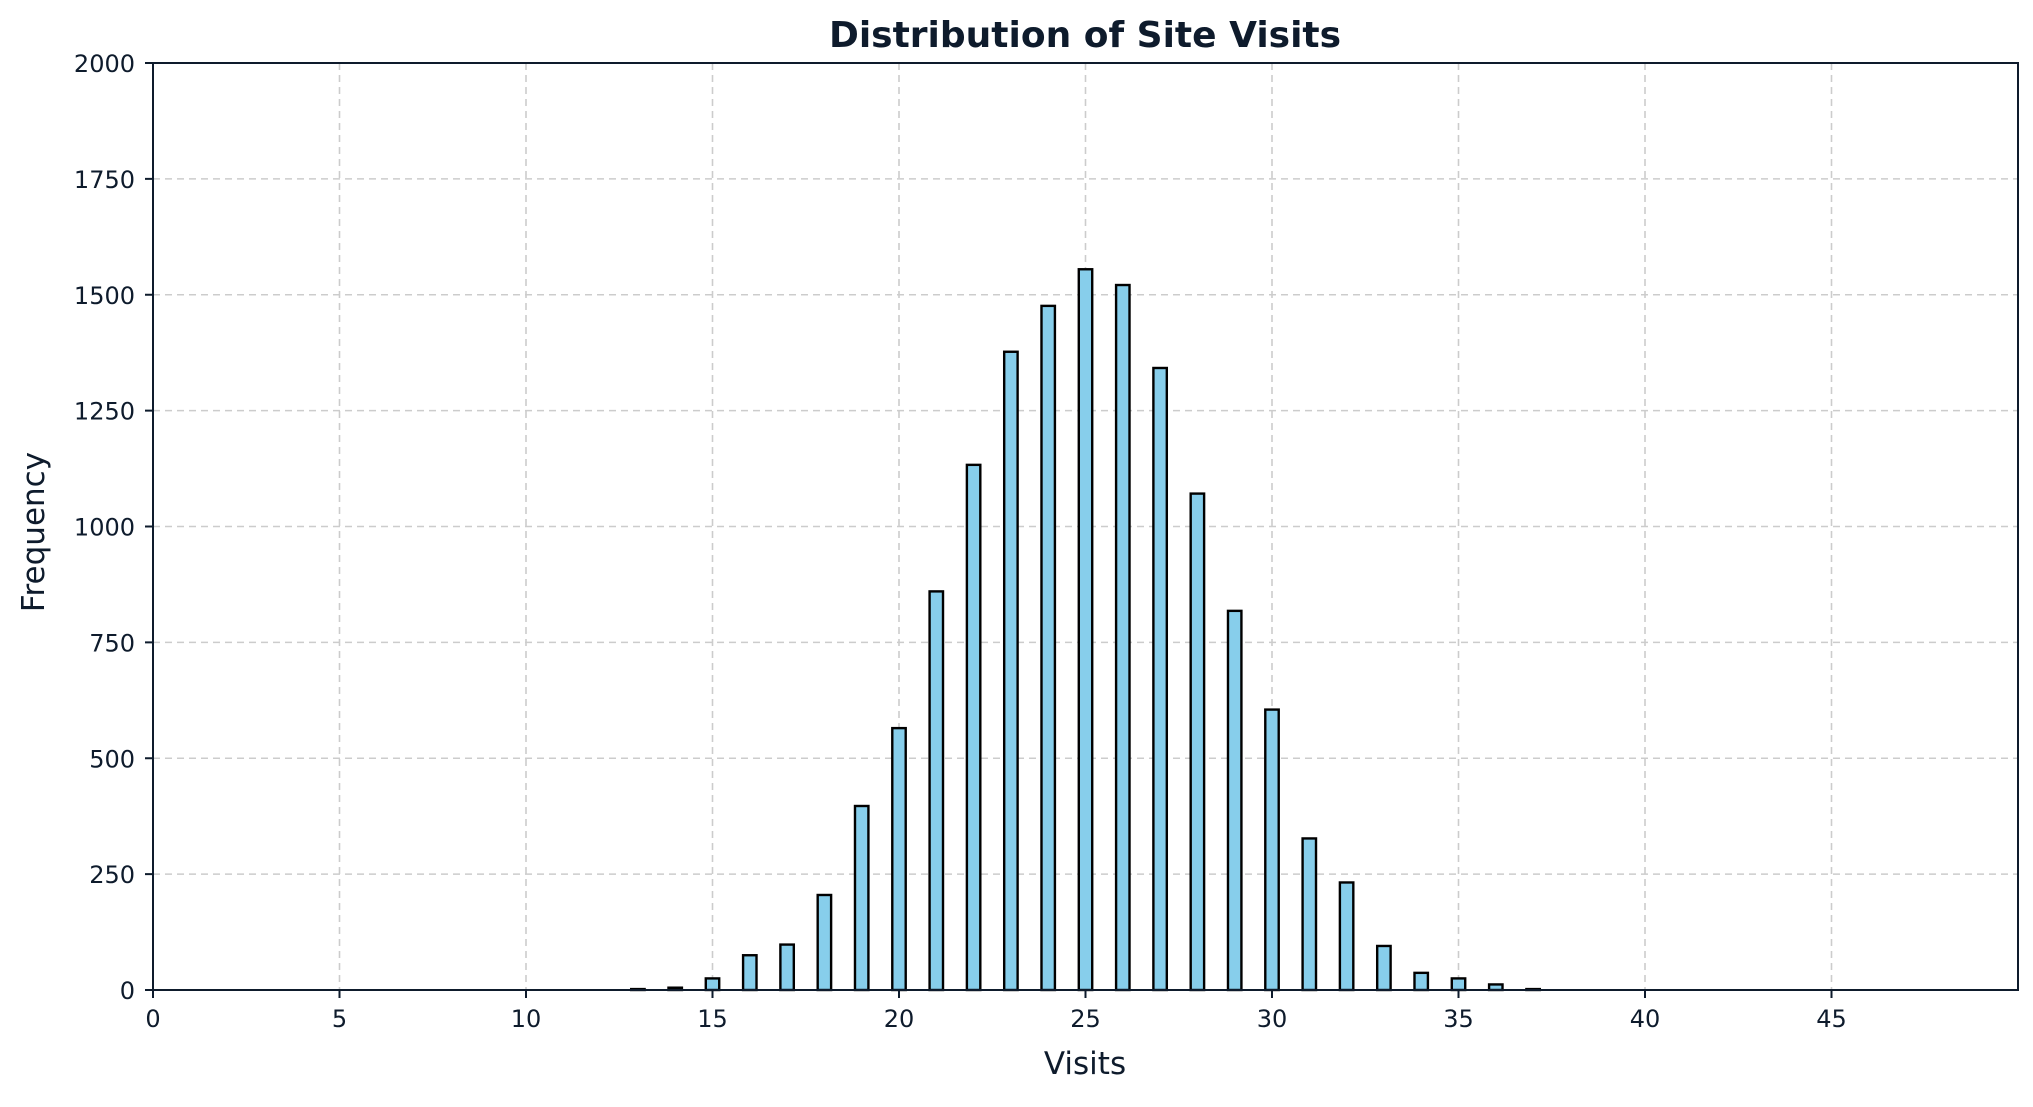 The image size is (2033, 1107). Describe the element at coordinates (1831, 1019) in the screenshot. I see `x-tick-label: 45` at that location.